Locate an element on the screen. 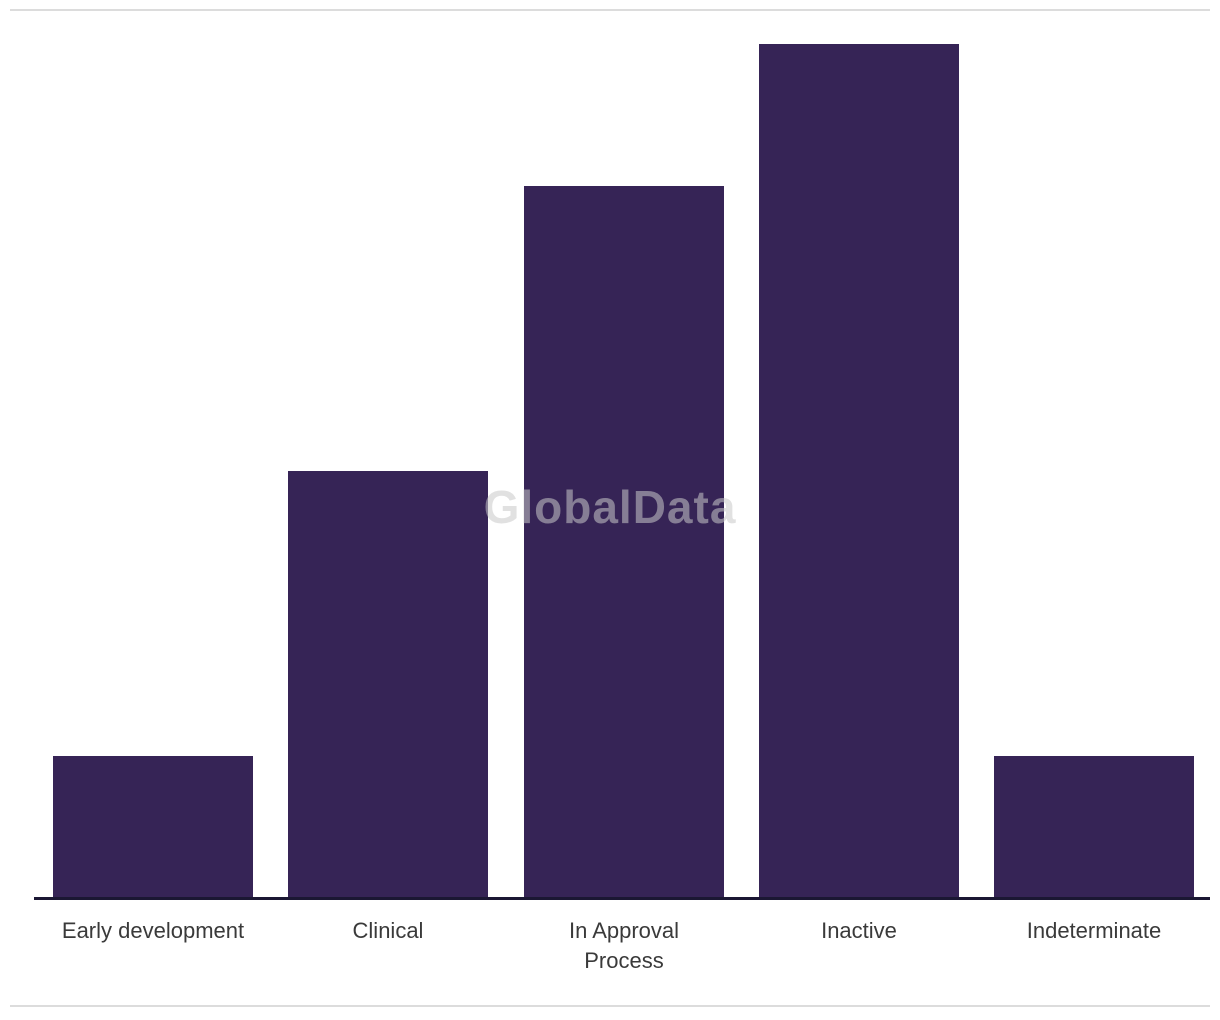 The width and height of the screenshot is (1220, 1020). bottom-divider is located at coordinates (610, 1006).